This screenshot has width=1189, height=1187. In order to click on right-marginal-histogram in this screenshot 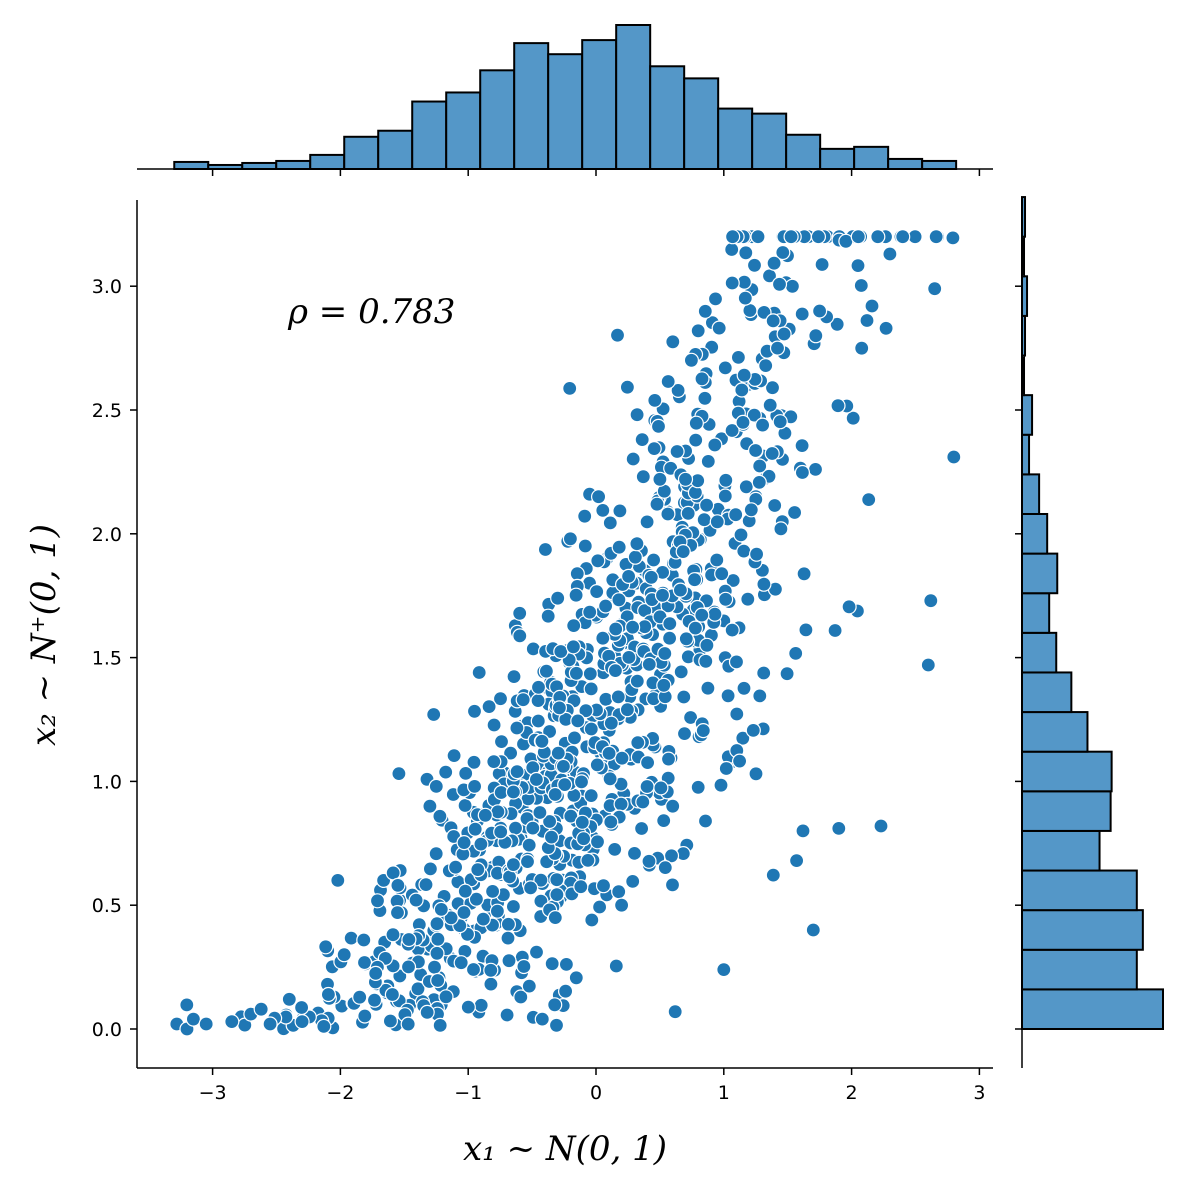, I will do `click(1089, 632)`.